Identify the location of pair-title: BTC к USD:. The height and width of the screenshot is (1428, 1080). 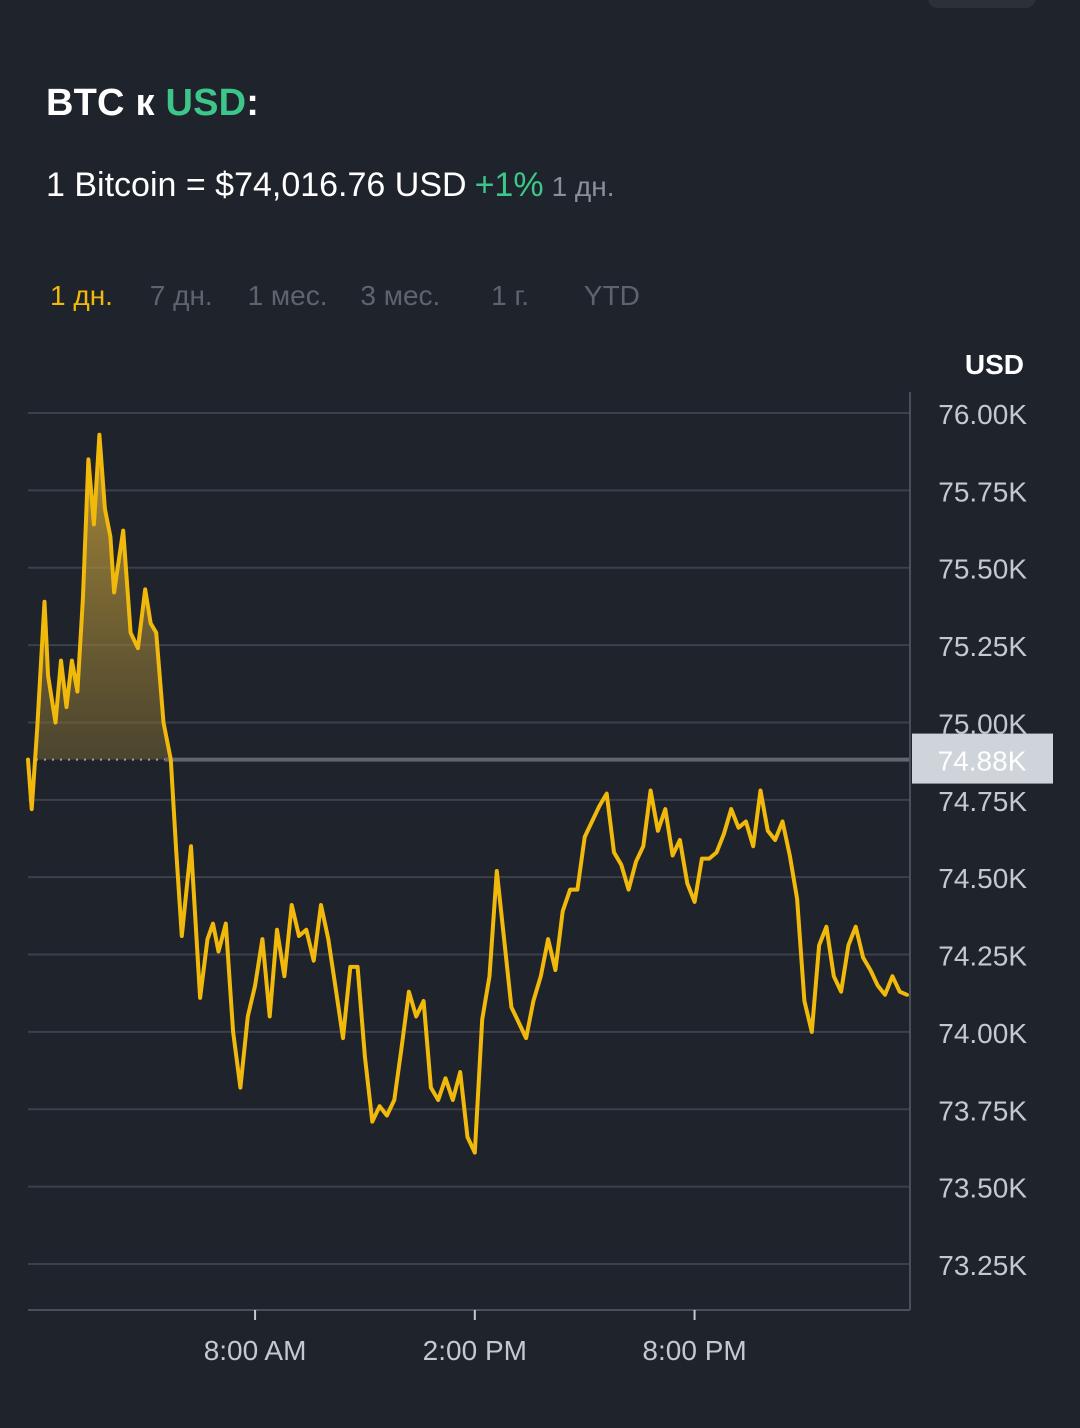
(152, 103).